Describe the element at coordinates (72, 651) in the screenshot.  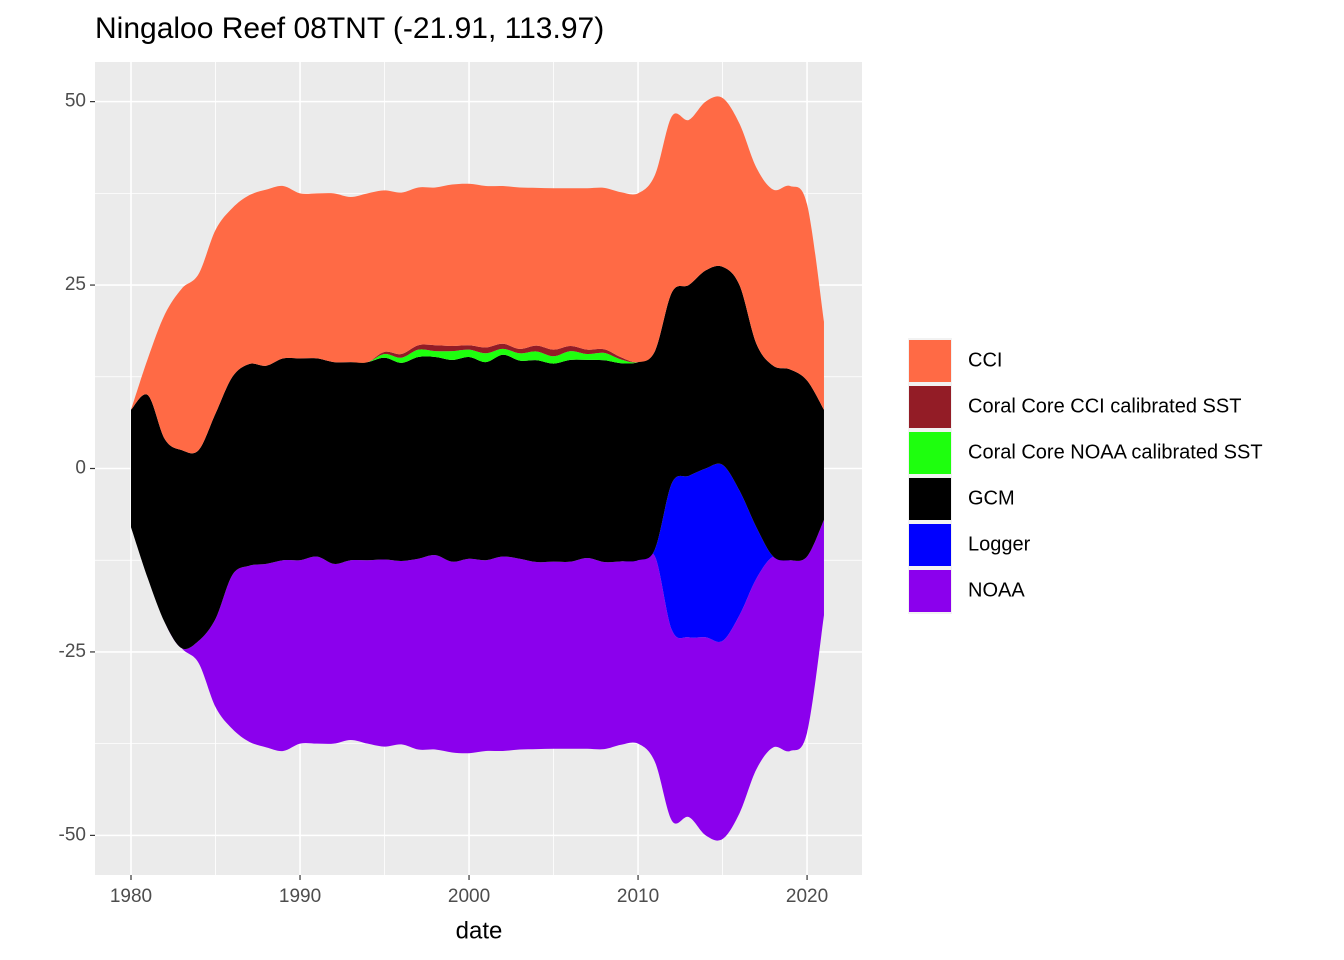
I see `y-tick-label: -25` at that location.